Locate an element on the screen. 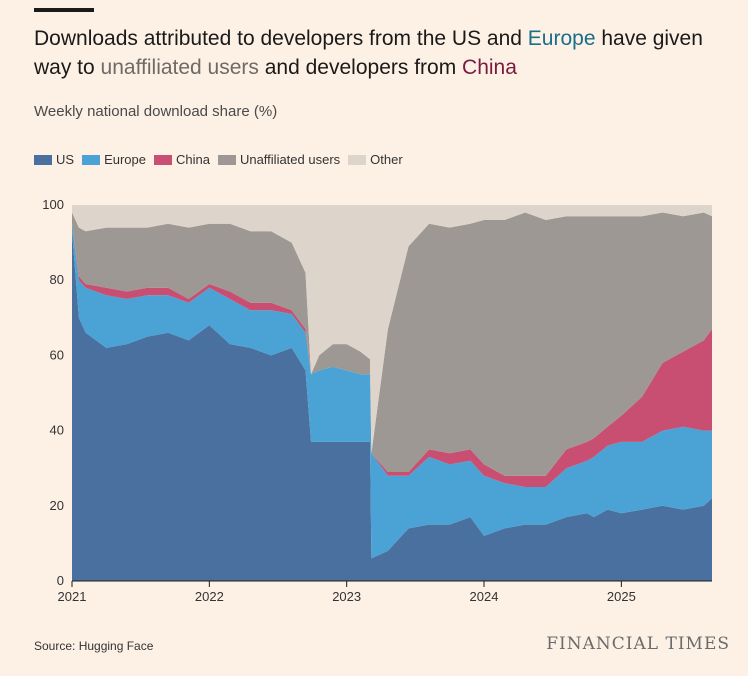 The height and width of the screenshot is (676, 748). chart-subtitle: Weekly national download share (%) is located at coordinates (156, 111).